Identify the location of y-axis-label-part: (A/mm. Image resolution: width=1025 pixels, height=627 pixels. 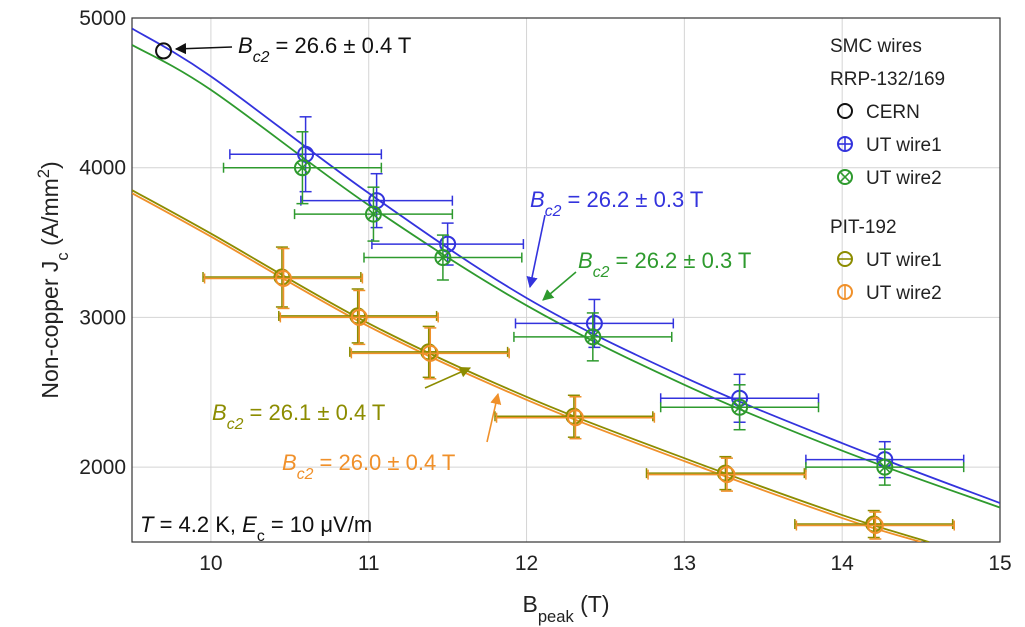
(50, 215).